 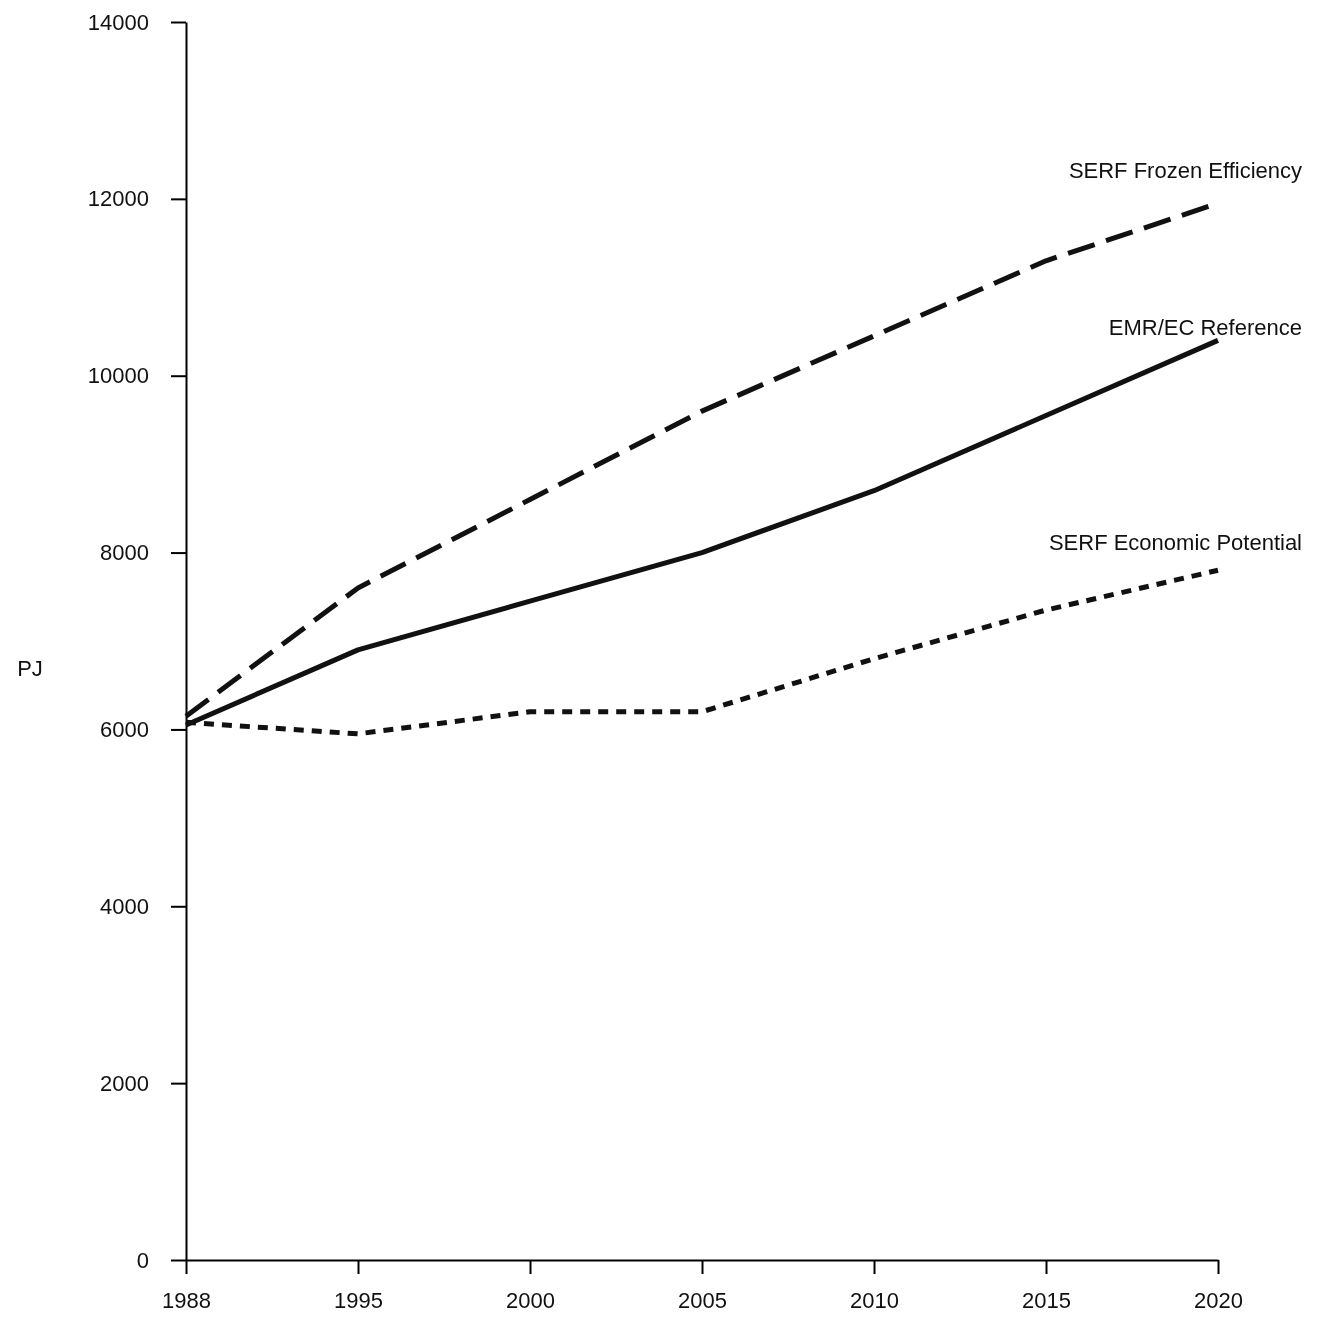 I want to click on x-tick-label: 1995, so click(x=358, y=1300).